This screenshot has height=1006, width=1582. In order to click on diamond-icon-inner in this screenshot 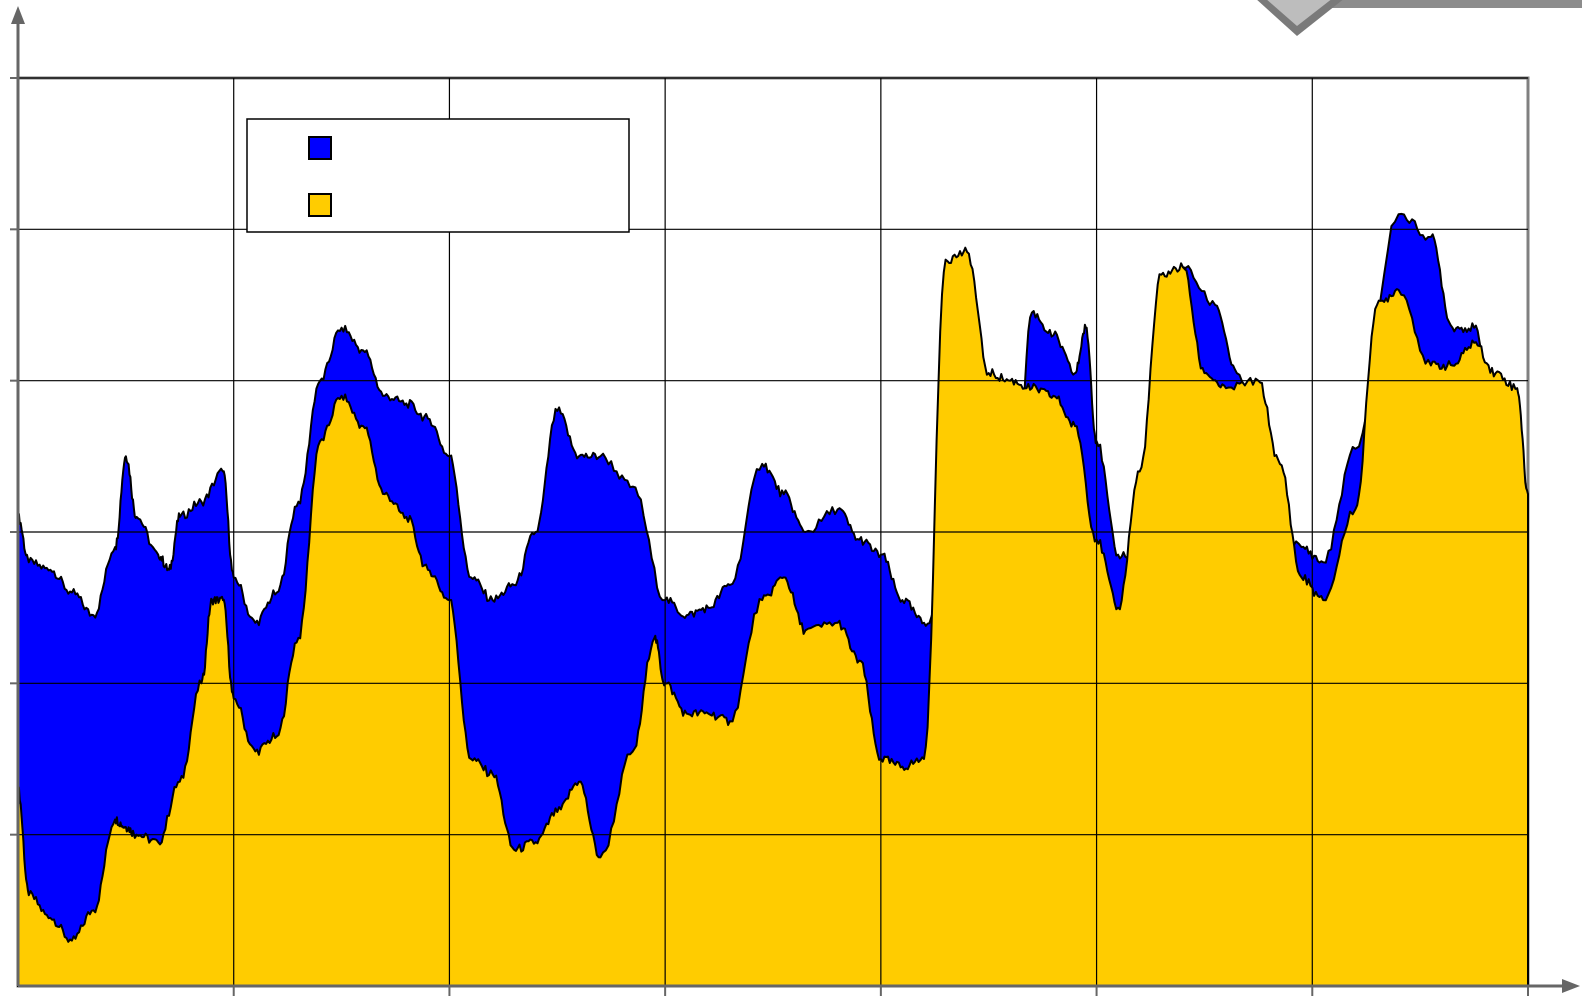, I will do `click(1299, 13)`.